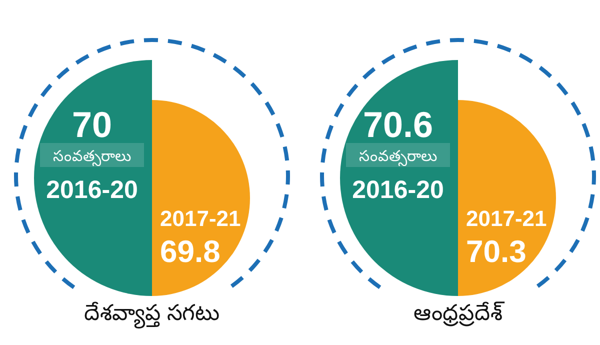  What do you see at coordinates (398, 124) in the screenshot?
I see `data-label: 70.6` at bounding box center [398, 124].